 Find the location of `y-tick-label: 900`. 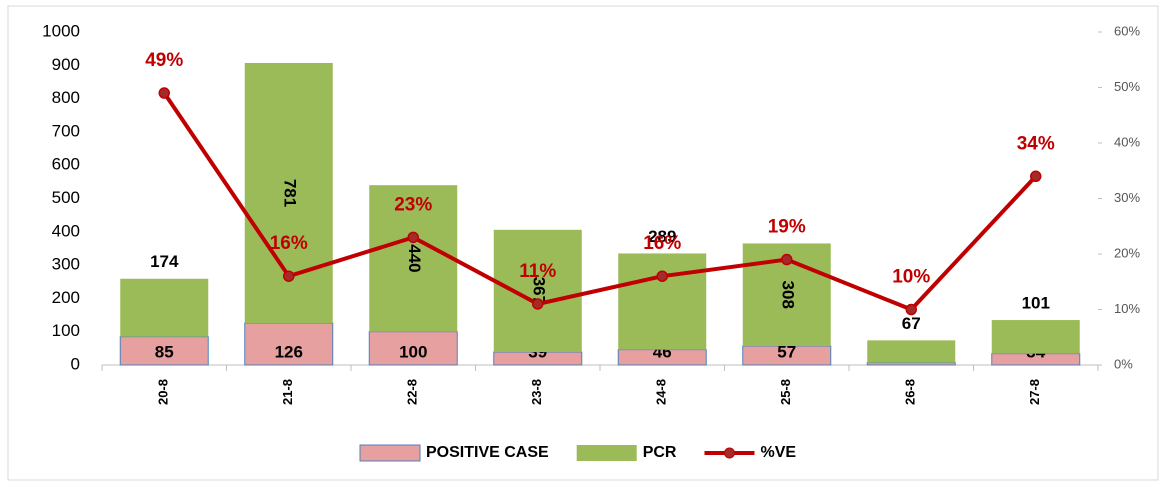

y-tick-label: 900 is located at coordinates (66, 64).